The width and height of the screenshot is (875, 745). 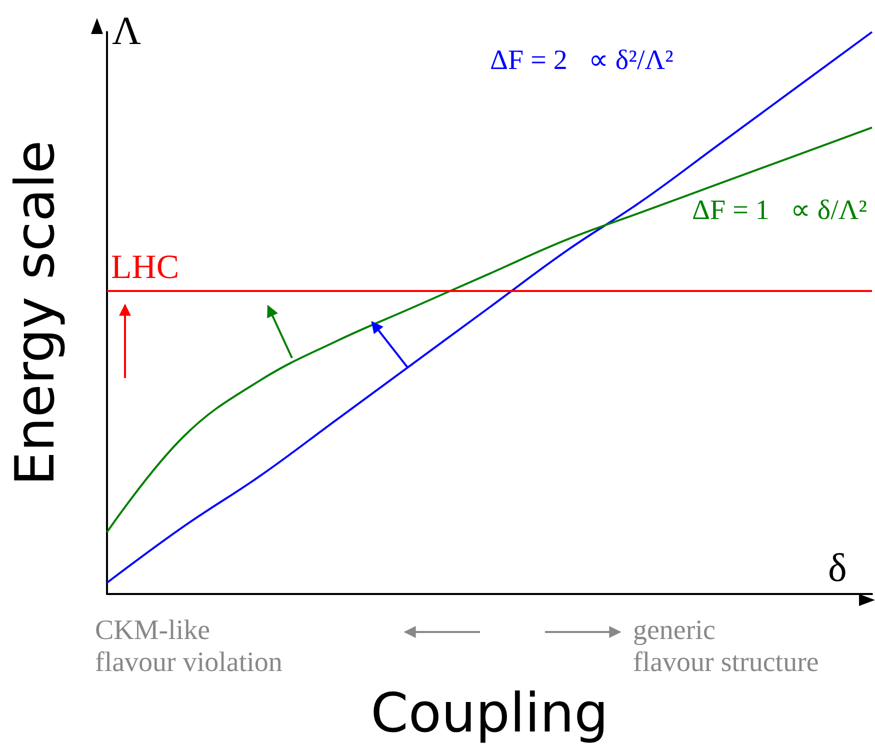 What do you see at coordinates (780, 211) in the screenshot?
I see `series-label: ΔF = 1 ∝ δ/Λ²` at bounding box center [780, 211].